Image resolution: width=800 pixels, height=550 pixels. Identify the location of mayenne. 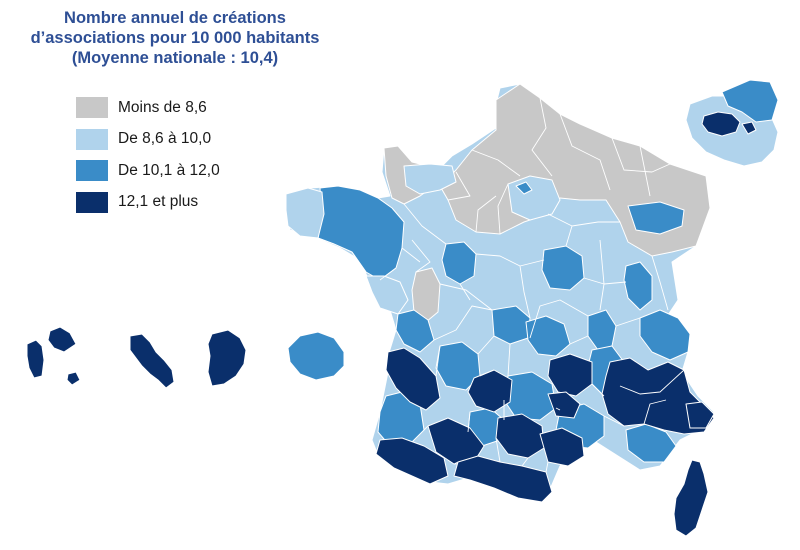
(459, 263).